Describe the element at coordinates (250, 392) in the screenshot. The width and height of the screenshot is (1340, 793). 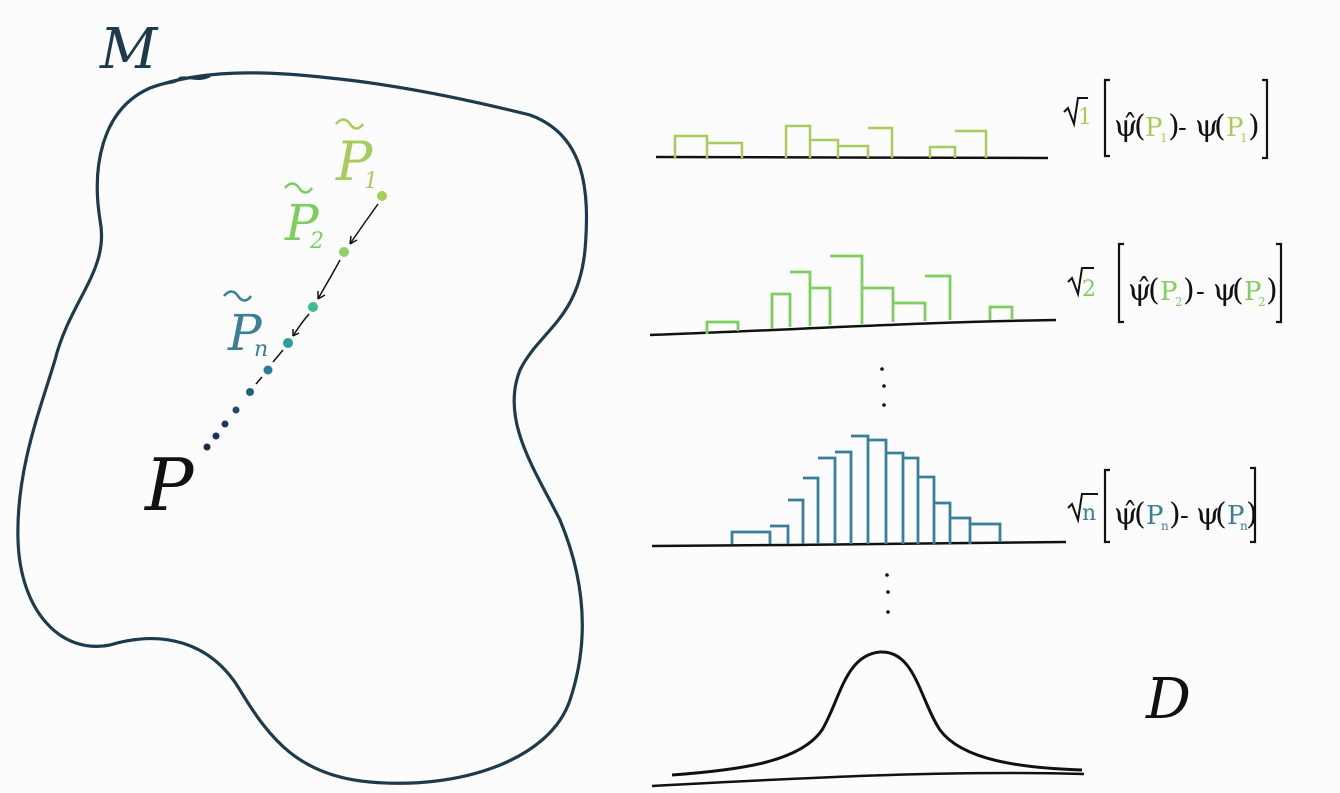
I see `point-p6` at that location.